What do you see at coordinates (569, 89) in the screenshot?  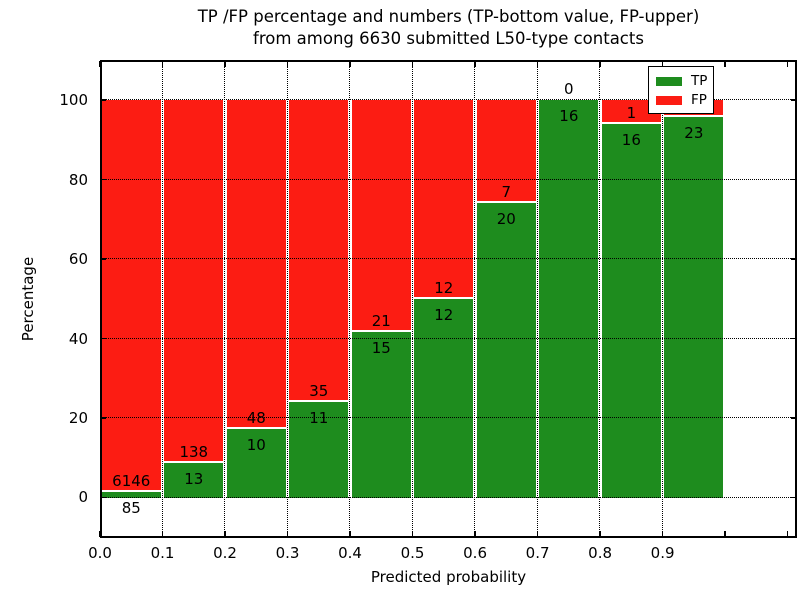 I see `fp-count-label: 0` at bounding box center [569, 89].